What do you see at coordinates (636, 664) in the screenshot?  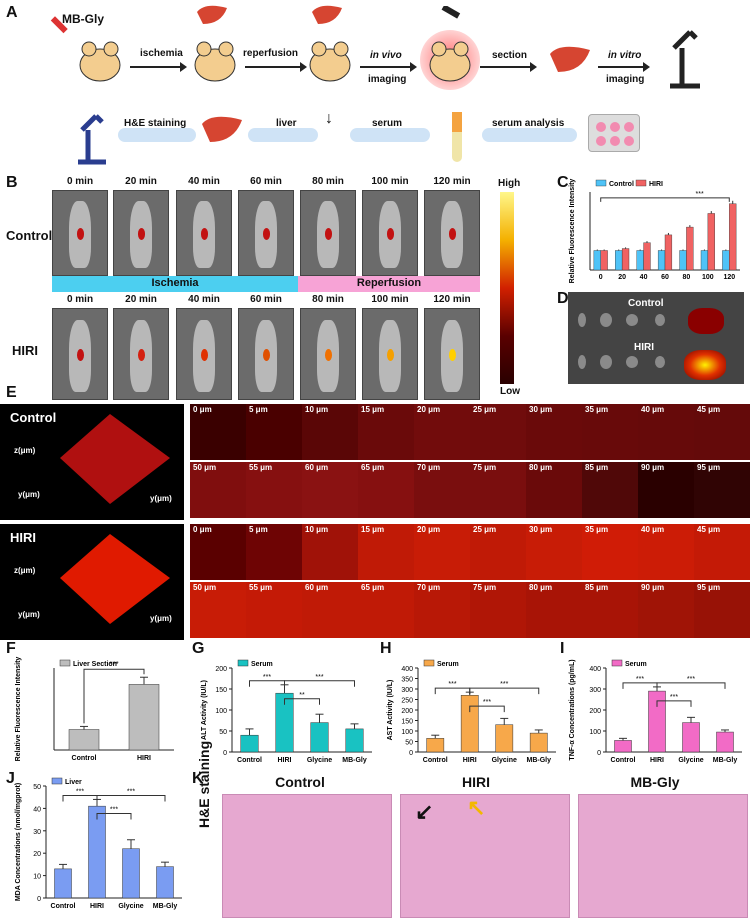 I see `legend-label: Serum` at bounding box center [636, 664].